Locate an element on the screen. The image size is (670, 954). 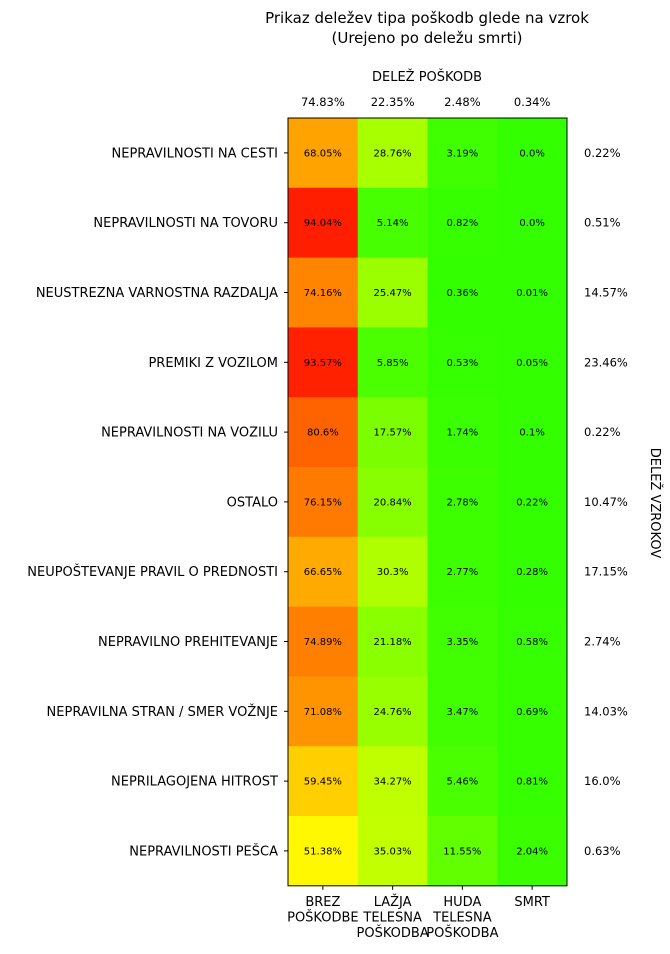
cell-value-label: 2.04% is located at coordinates (532, 851).